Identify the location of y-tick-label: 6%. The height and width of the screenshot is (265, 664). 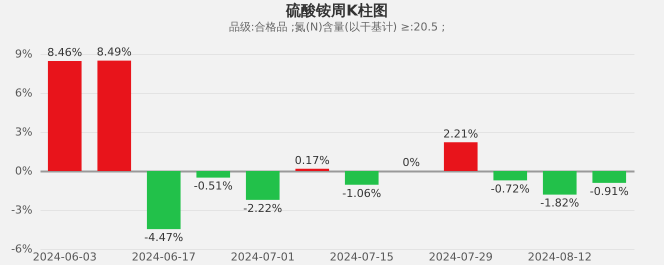
(23, 93).